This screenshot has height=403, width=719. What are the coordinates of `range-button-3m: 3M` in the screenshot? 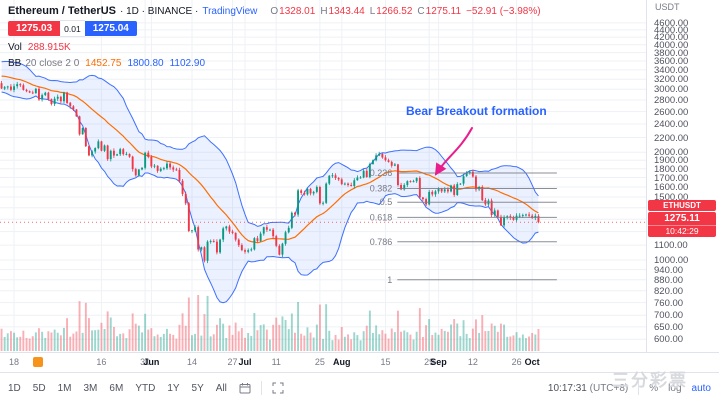 It's located at (90, 388).